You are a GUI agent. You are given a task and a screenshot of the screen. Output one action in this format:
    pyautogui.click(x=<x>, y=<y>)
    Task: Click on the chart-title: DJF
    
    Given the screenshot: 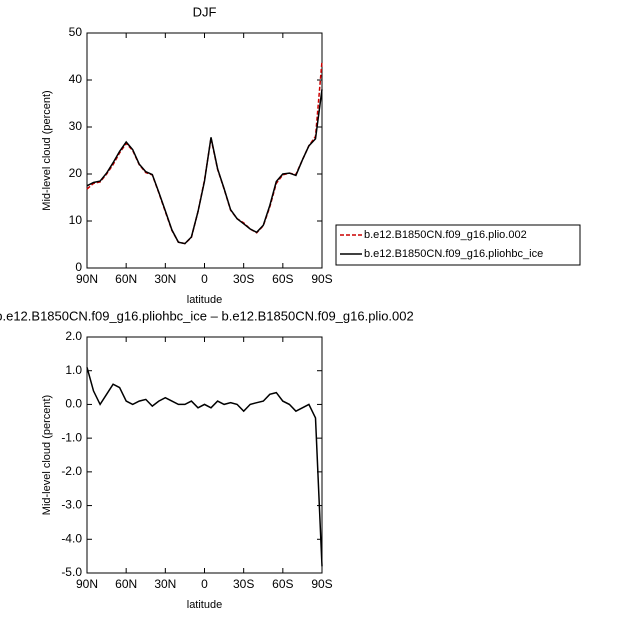 What is the action you would take?
    pyautogui.click(x=205, y=11)
    